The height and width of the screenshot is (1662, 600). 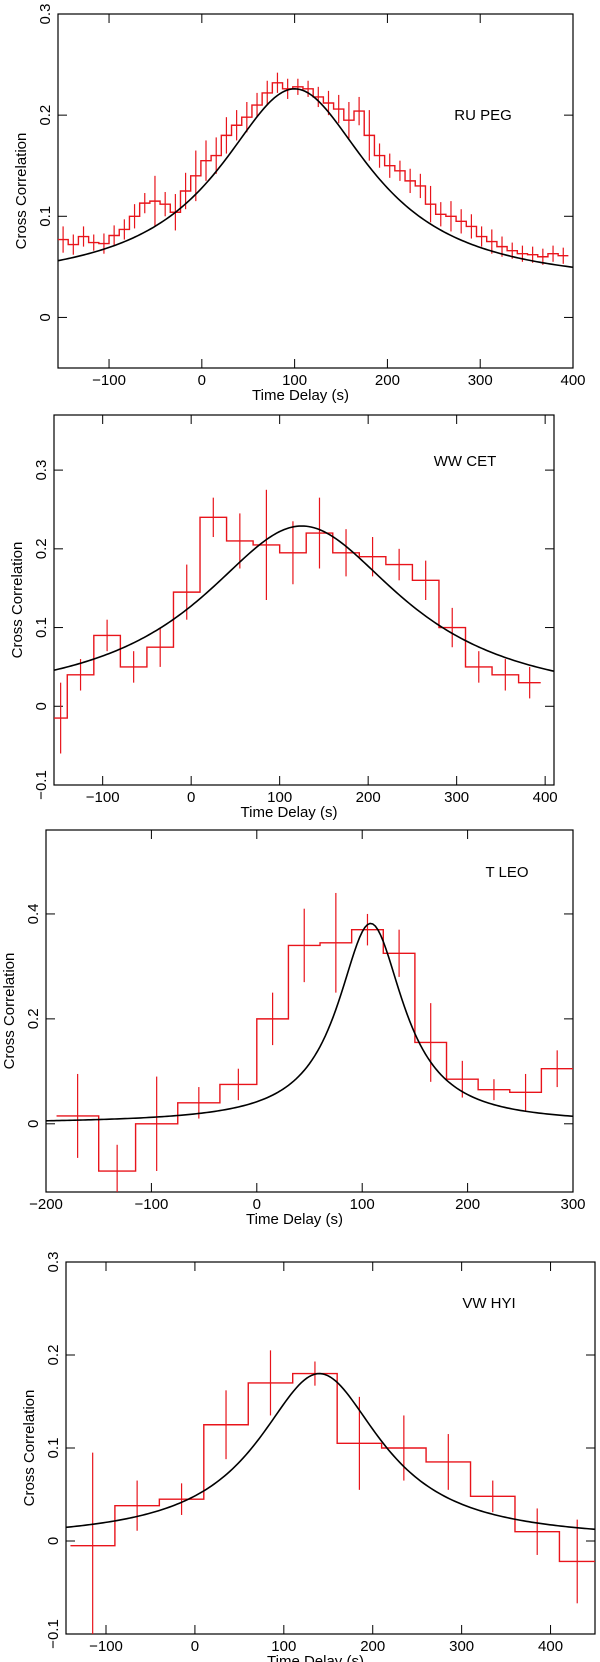 What do you see at coordinates (46, 1204) in the screenshot?
I see `x-tick-label: −200` at bounding box center [46, 1204].